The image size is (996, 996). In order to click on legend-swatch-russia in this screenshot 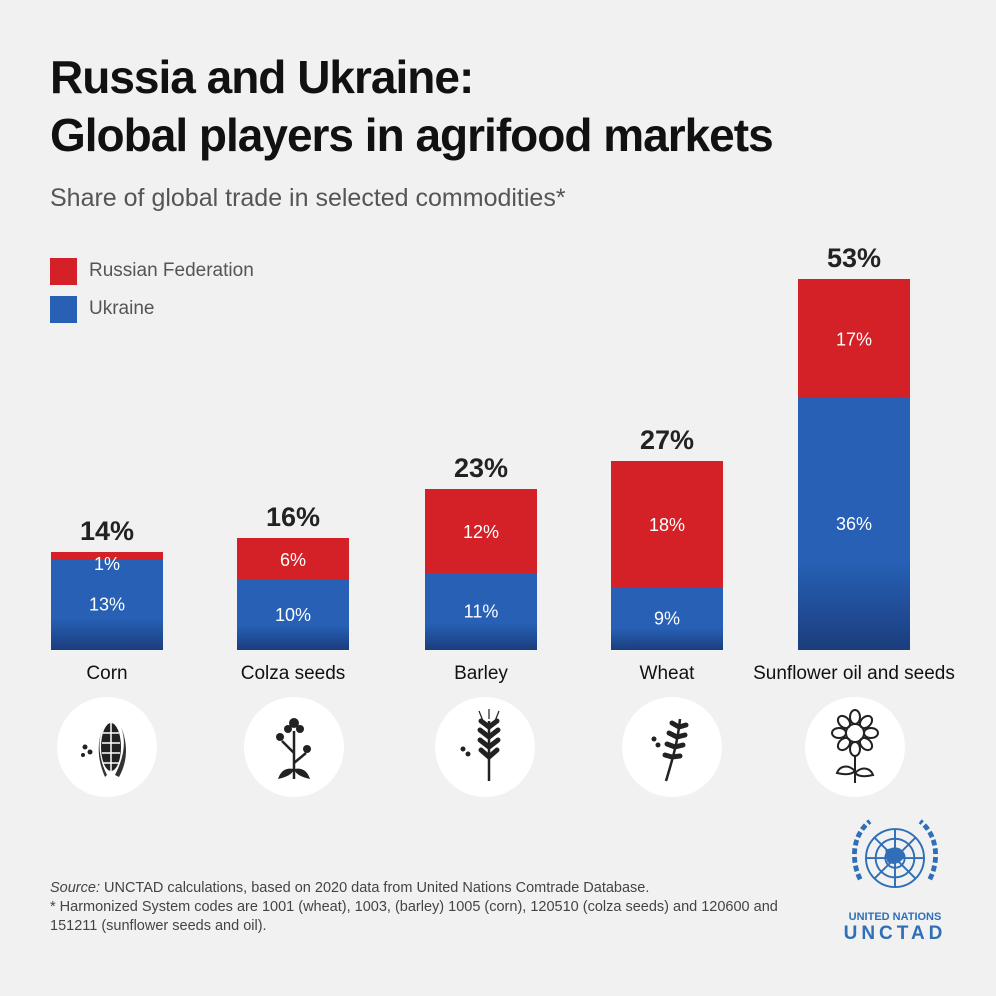, I will do `click(63, 271)`.